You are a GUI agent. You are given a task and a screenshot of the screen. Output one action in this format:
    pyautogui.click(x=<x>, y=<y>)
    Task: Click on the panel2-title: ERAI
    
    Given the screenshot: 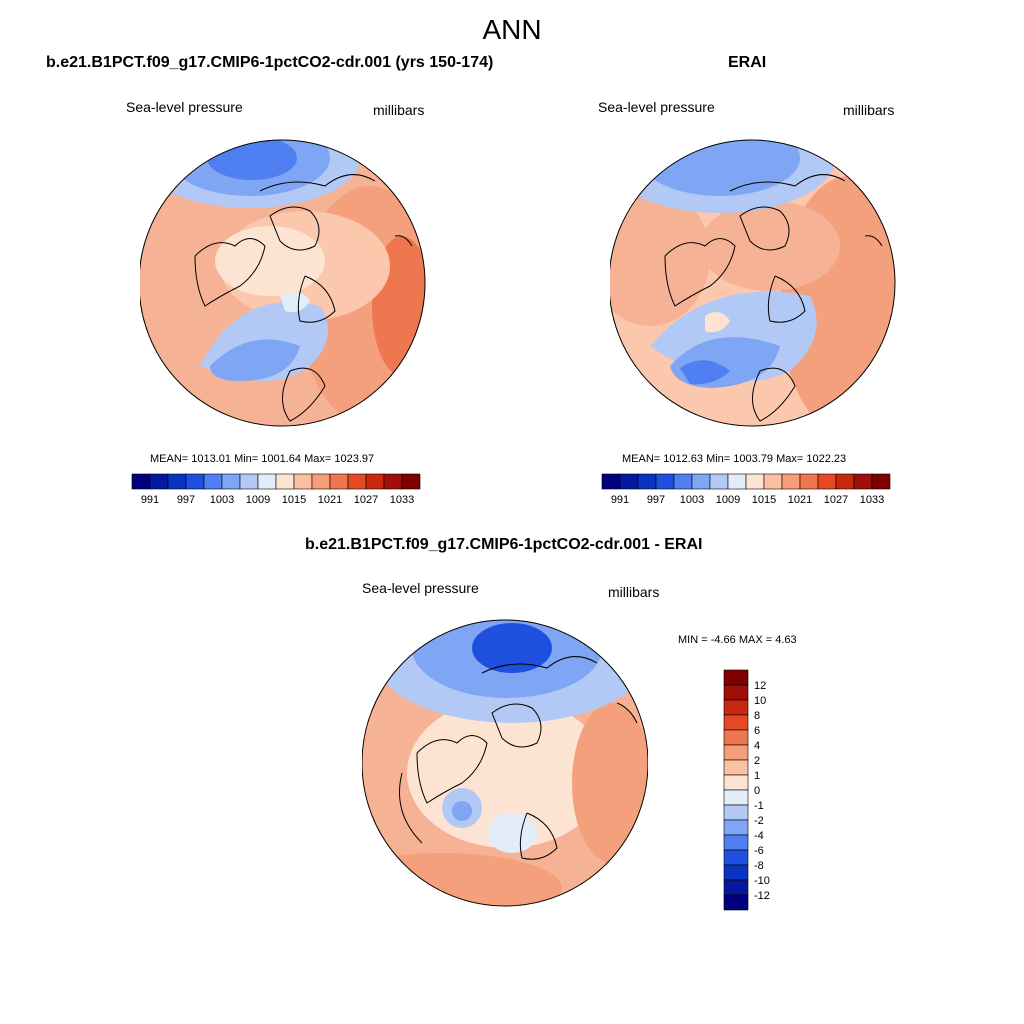 What is the action you would take?
    pyautogui.click(x=747, y=62)
    